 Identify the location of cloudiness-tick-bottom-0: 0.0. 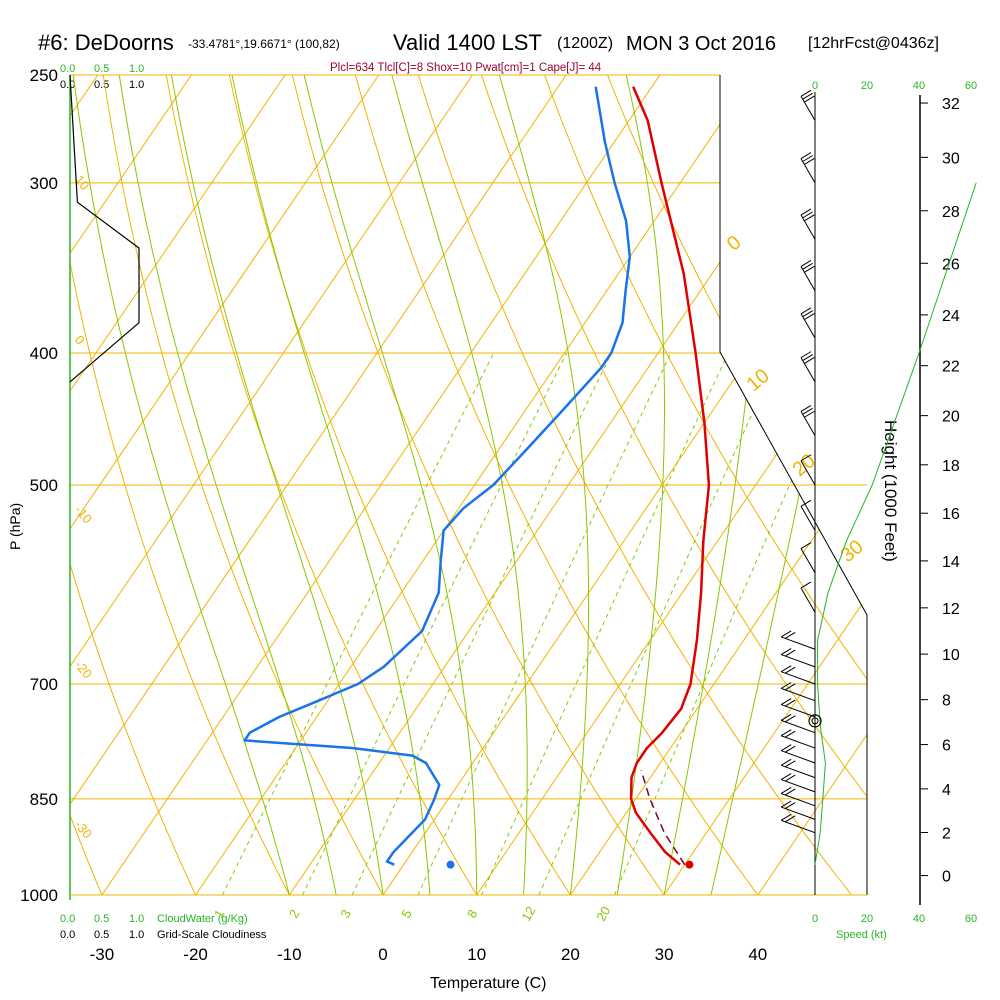
(67, 935).